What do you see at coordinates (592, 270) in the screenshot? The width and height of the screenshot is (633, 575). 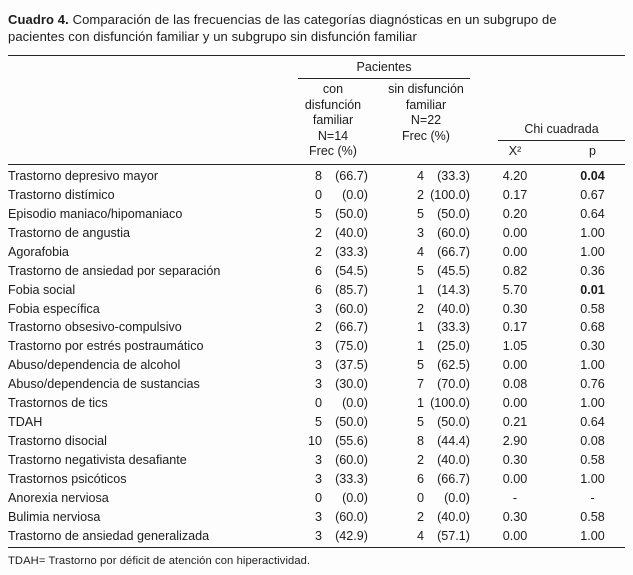 I see `p-value: 0.36` at bounding box center [592, 270].